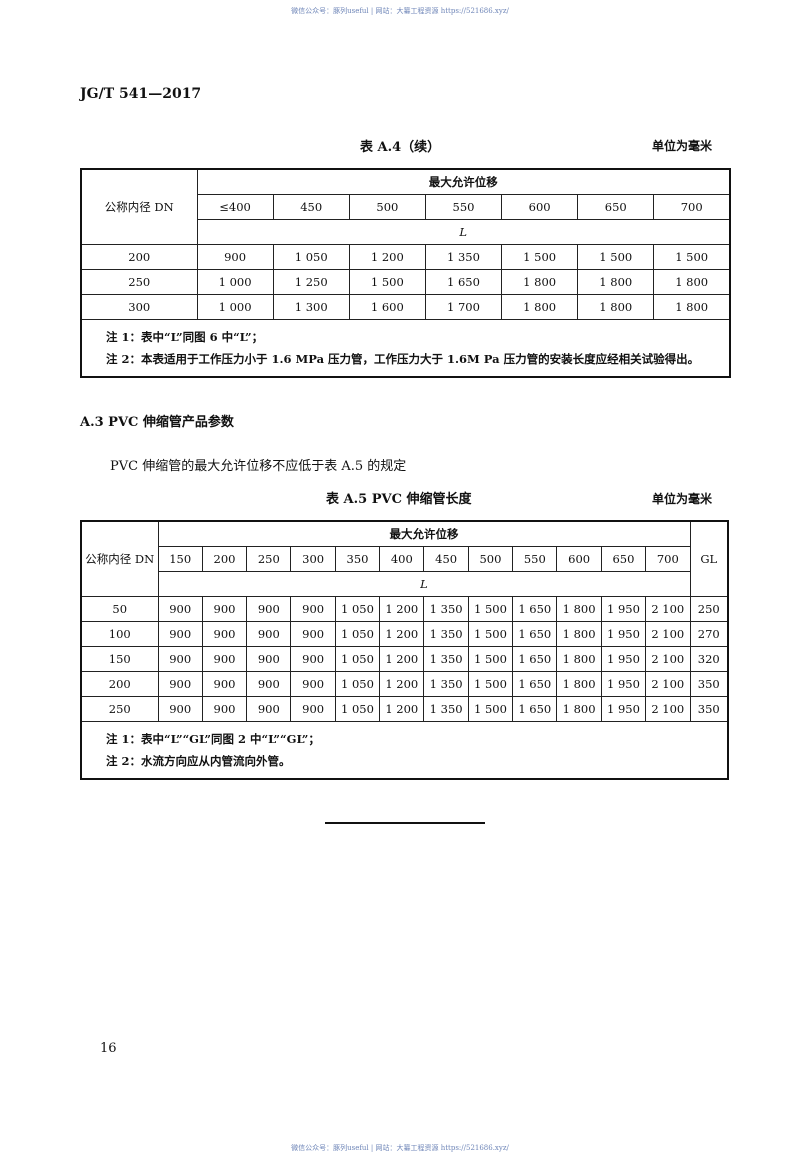  Describe the element at coordinates (446, 559) in the screenshot. I see `column-header: 450` at that location.